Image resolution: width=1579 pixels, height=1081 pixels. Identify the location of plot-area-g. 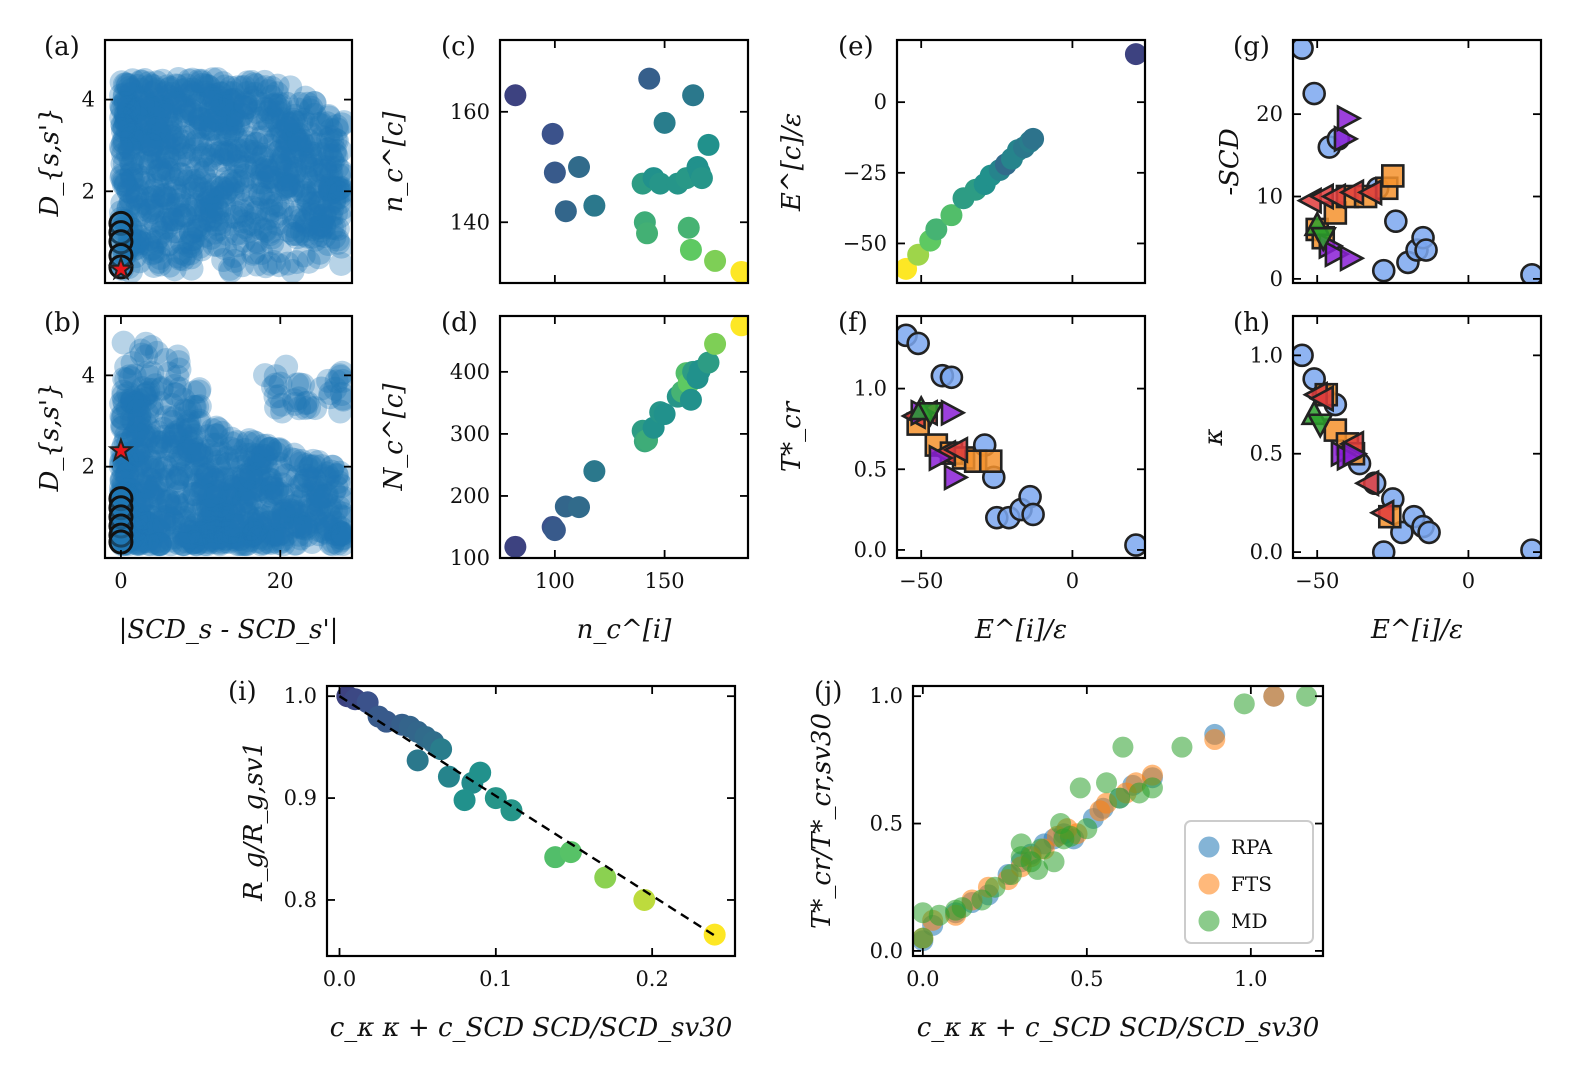
(1417, 161).